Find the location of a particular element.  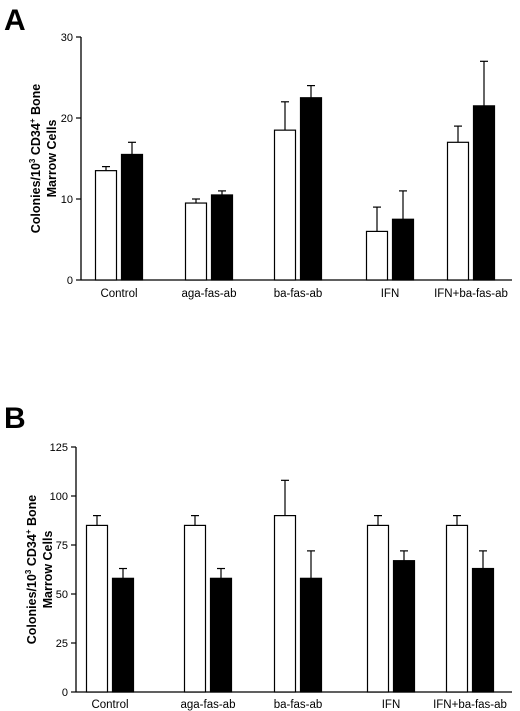

y-tick-label: 30 is located at coordinates (67, 38).